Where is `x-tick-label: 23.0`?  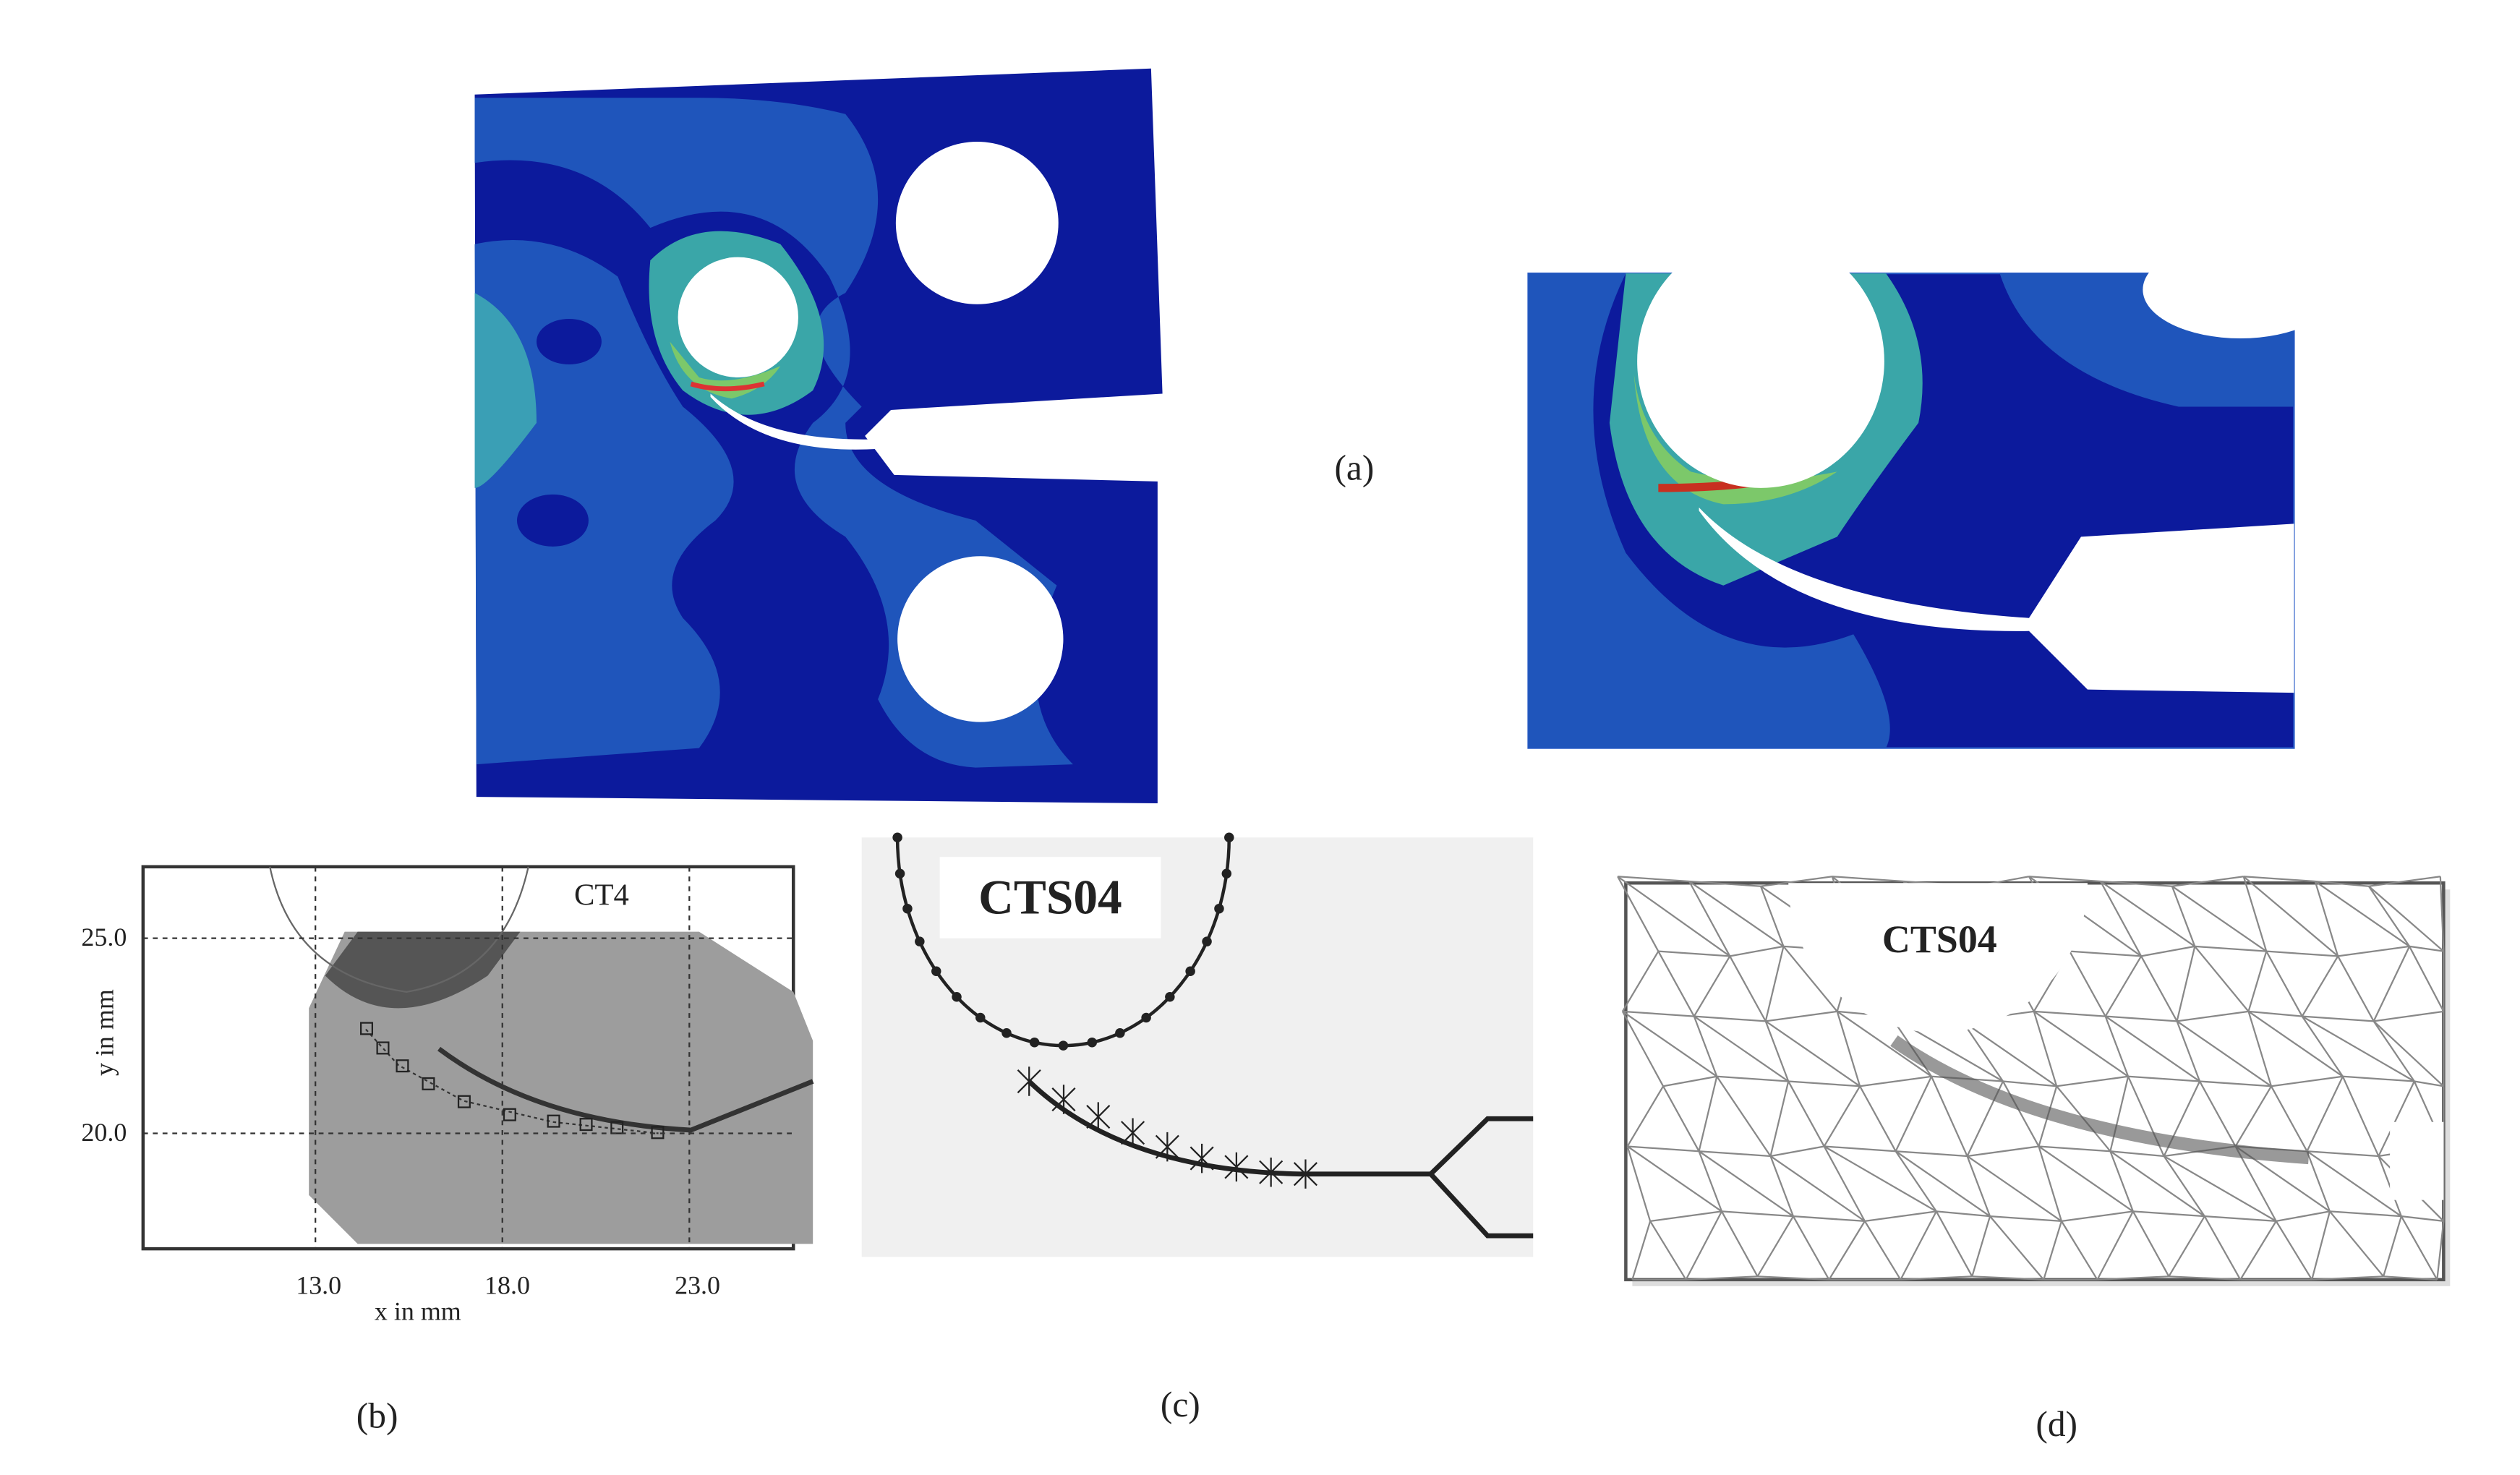 x-tick-label: 23.0 is located at coordinates (697, 1284).